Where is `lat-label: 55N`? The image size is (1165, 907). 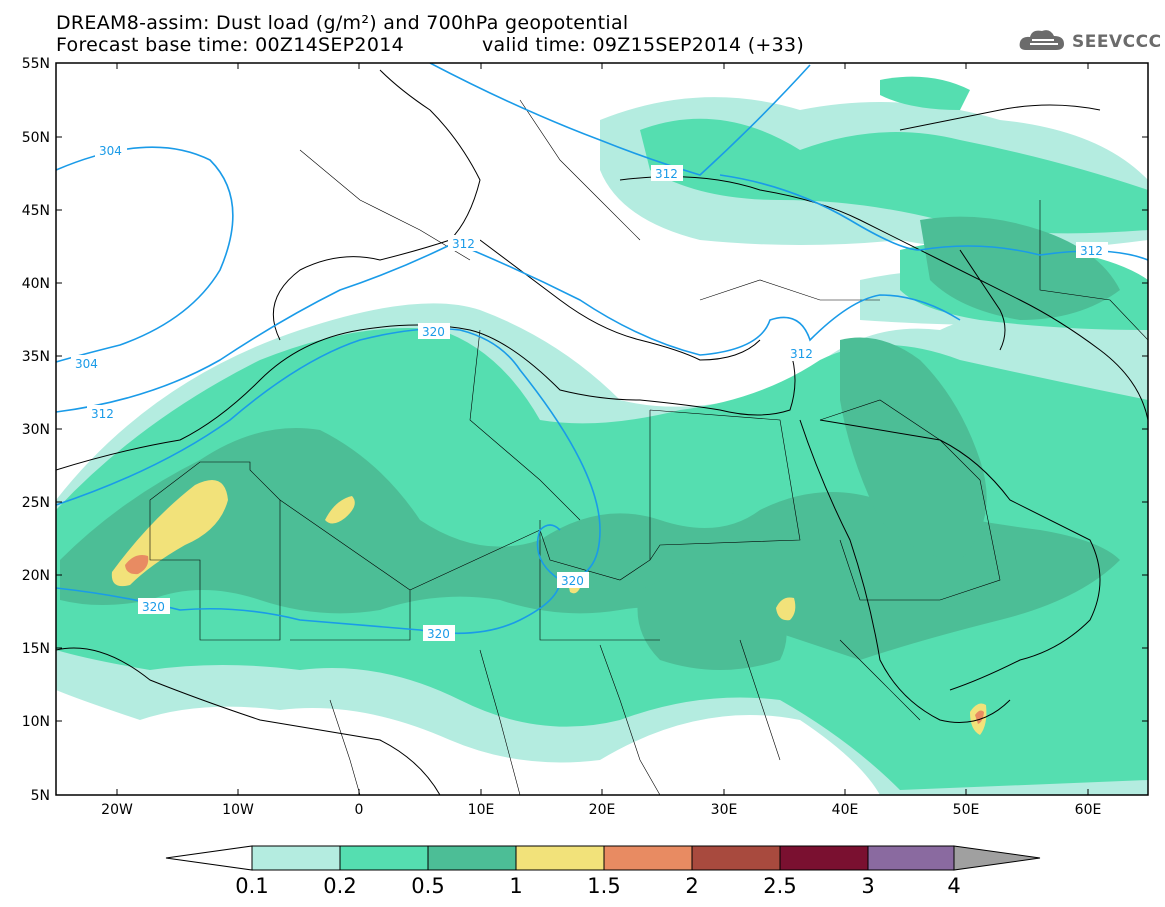 lat-label: 55N is located at coordinates (36, 64).